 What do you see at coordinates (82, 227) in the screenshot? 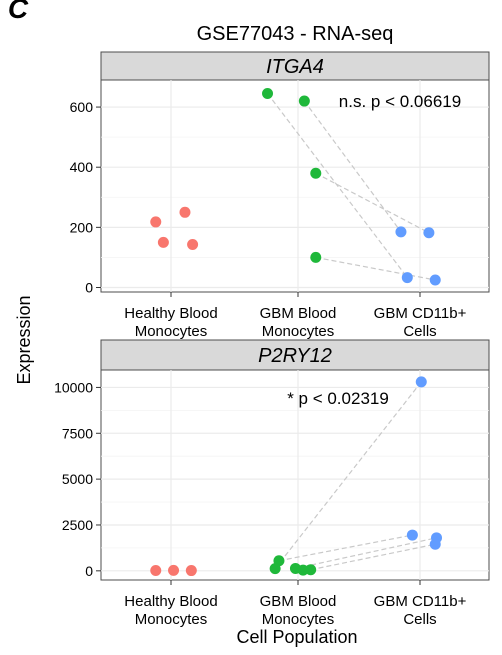
I see `y-tick-label: 200` at bounding box center [82, 227].